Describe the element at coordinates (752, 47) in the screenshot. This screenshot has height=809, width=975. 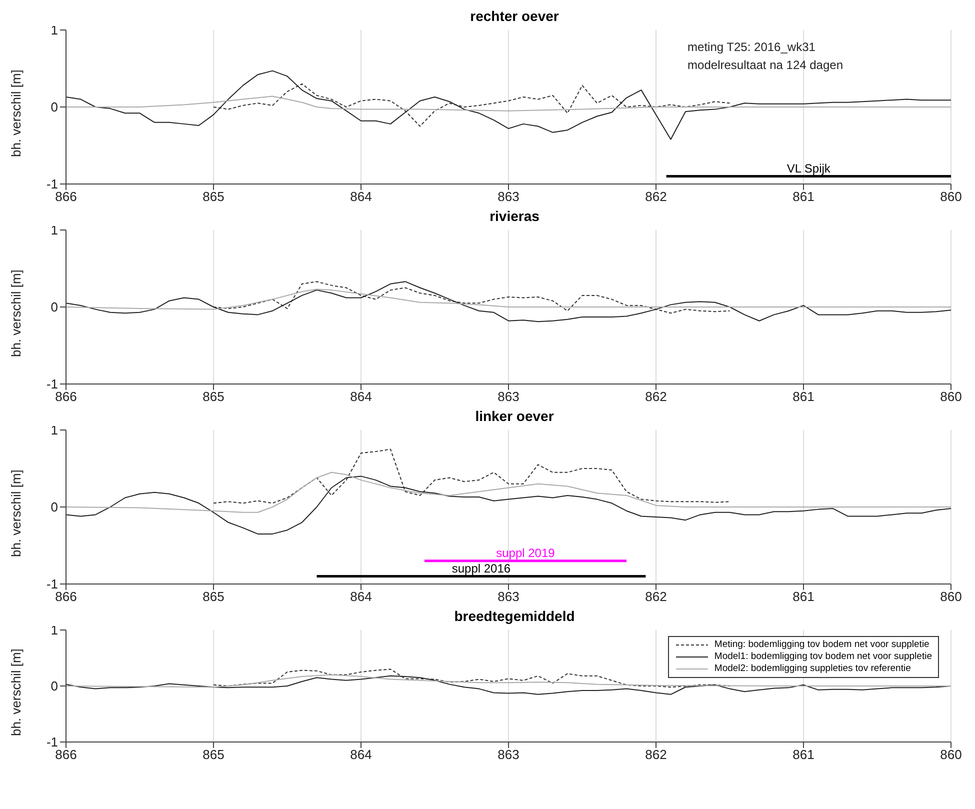
I see `annotation: meting T25: 2016_wk31` at that location.